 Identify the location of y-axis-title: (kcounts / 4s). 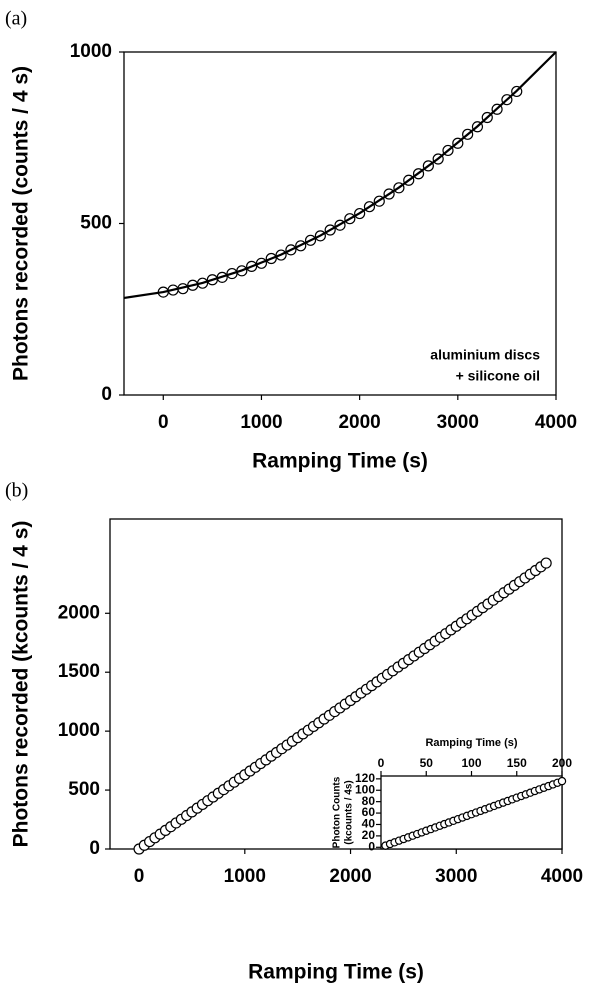
(349, 812).